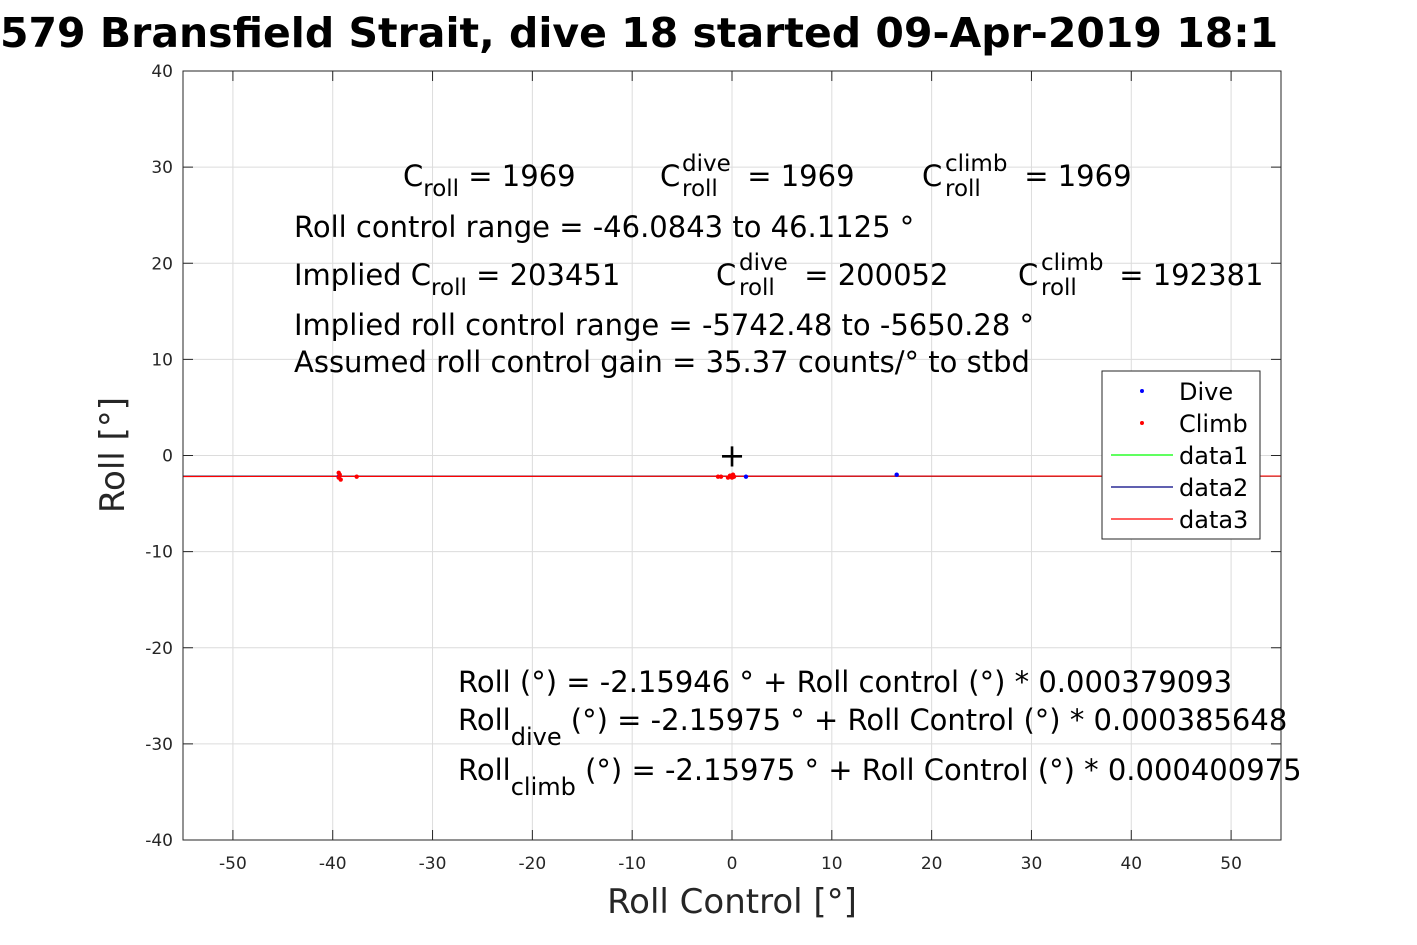 This screenshot has height=945, width=1417. What do you see at coordinates (543, 275) in the screenshot?
I see `implied-c-roll-value: = 203451` at bounding box center [543, 275].